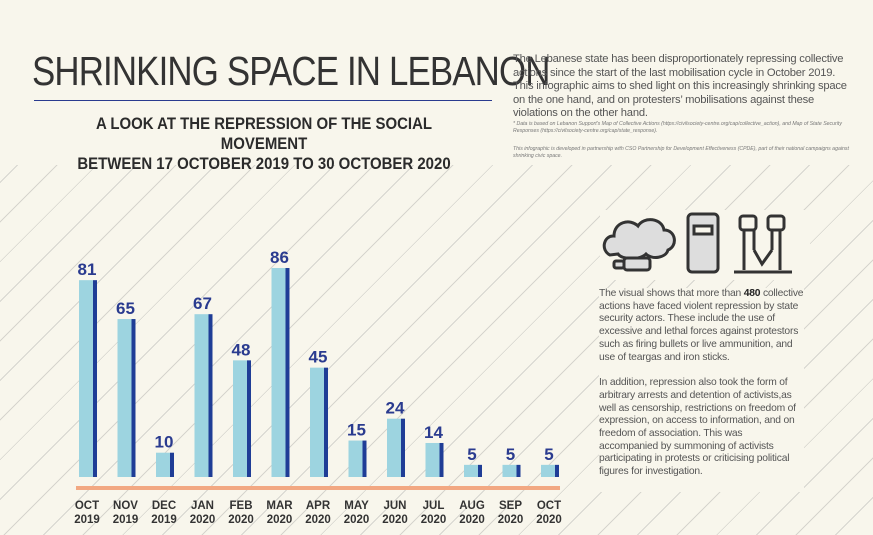  I want to click on x-tick-month: MAY, so click(356, 506).